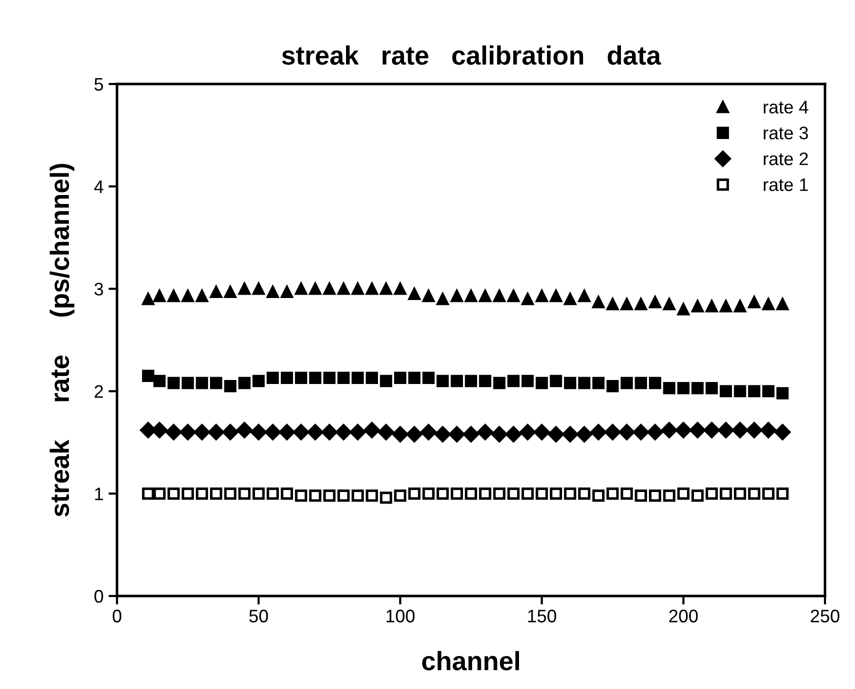  Describe the element at coordinates (786, 185) in the screenshot. I see `legend-label: rate 1` at that location.